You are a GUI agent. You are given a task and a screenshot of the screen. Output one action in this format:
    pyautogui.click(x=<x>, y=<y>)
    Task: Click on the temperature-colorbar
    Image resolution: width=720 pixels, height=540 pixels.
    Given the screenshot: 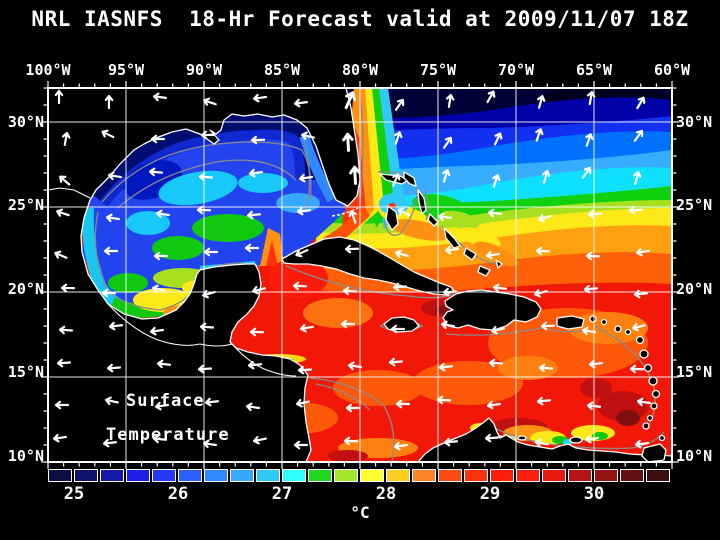 What is the action you would take?
    pyautogui.click(x=360, y=477)
    